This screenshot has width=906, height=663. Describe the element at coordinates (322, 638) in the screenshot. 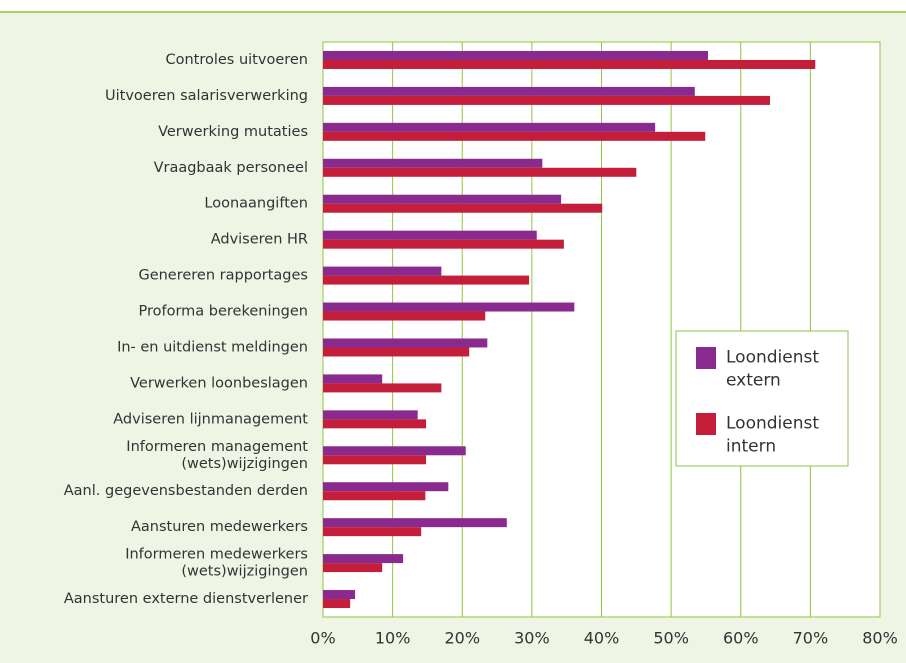

I see `x-tick-label: 0%` at that location.